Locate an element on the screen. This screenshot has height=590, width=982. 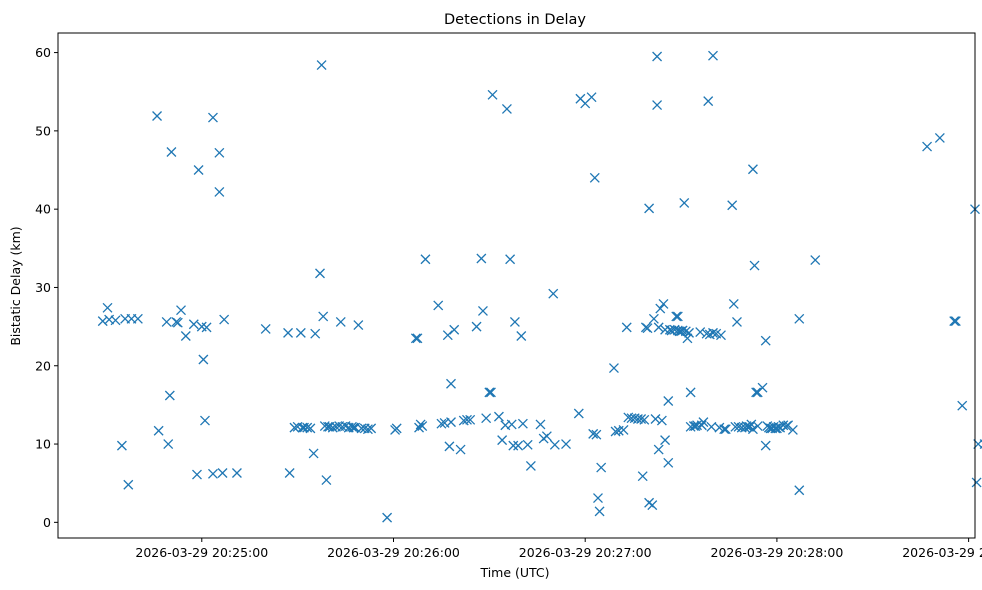
y-axis-label: Bistatic Delay (km) is located at coordinates (15, 285).